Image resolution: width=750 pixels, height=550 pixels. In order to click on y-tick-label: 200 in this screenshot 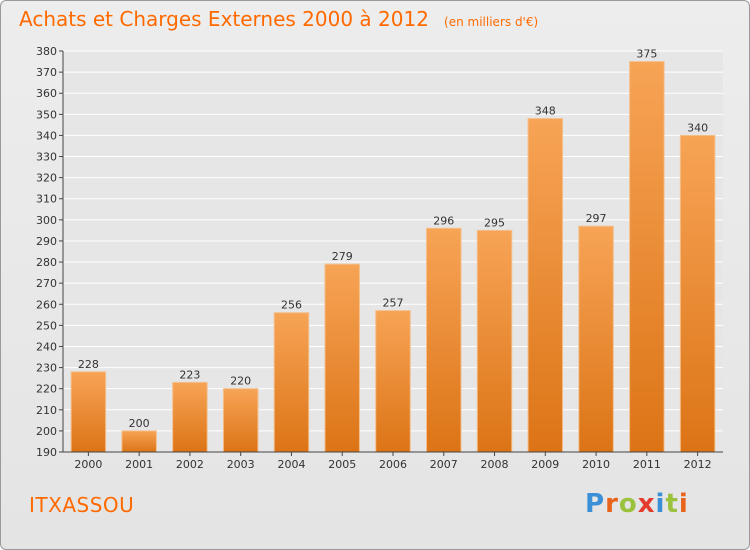, I will do `click(46, 431)`.